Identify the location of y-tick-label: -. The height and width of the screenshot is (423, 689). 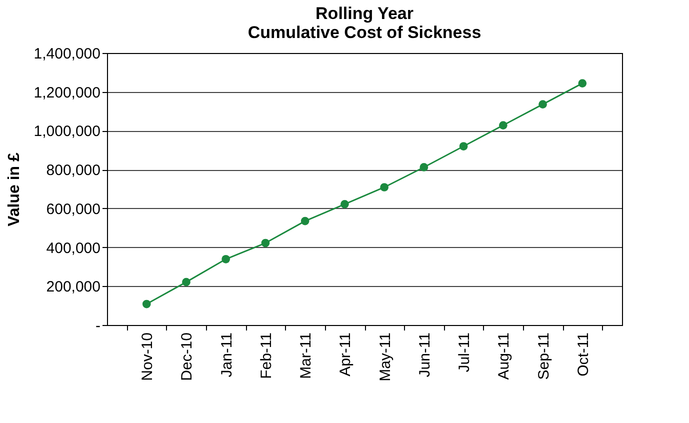
(98, 326).